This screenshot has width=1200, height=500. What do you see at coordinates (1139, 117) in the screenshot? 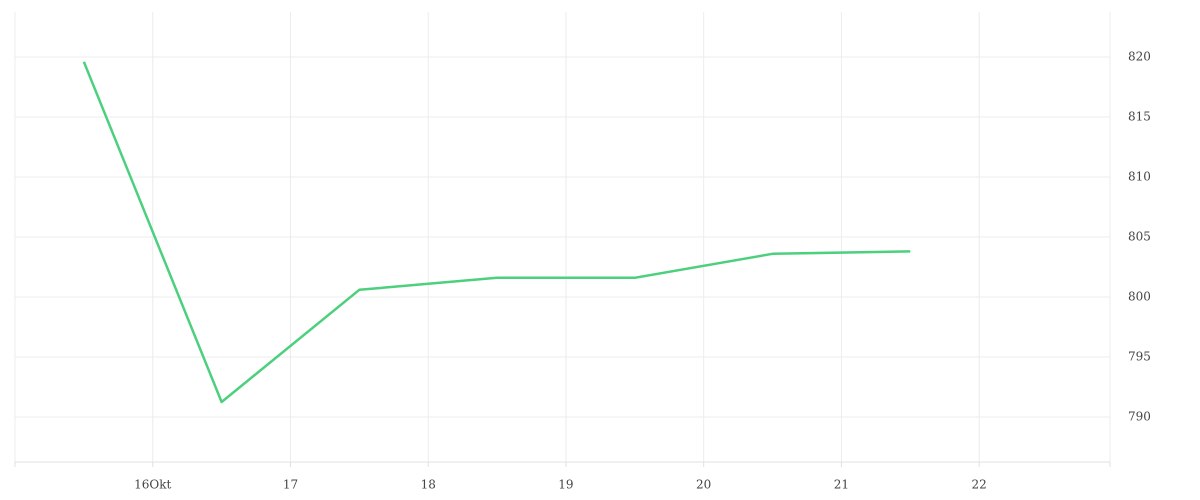
I see `y-tick-label: 815` at bounding box center [1139, 117].